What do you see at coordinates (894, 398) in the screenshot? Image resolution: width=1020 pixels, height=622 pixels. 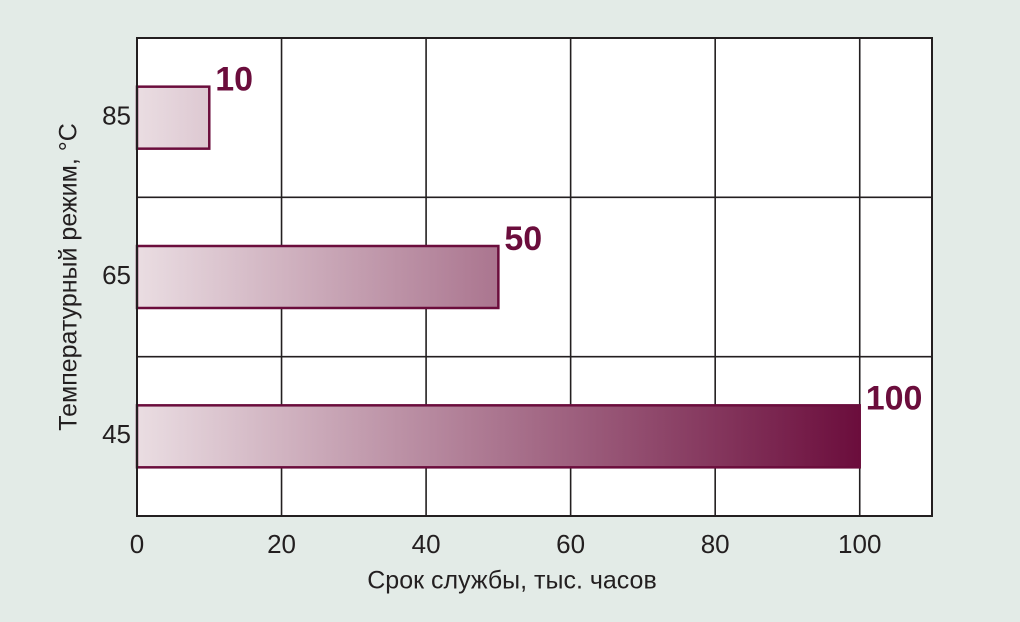 I see `value-label: 100` at bounding box center [894, 398].